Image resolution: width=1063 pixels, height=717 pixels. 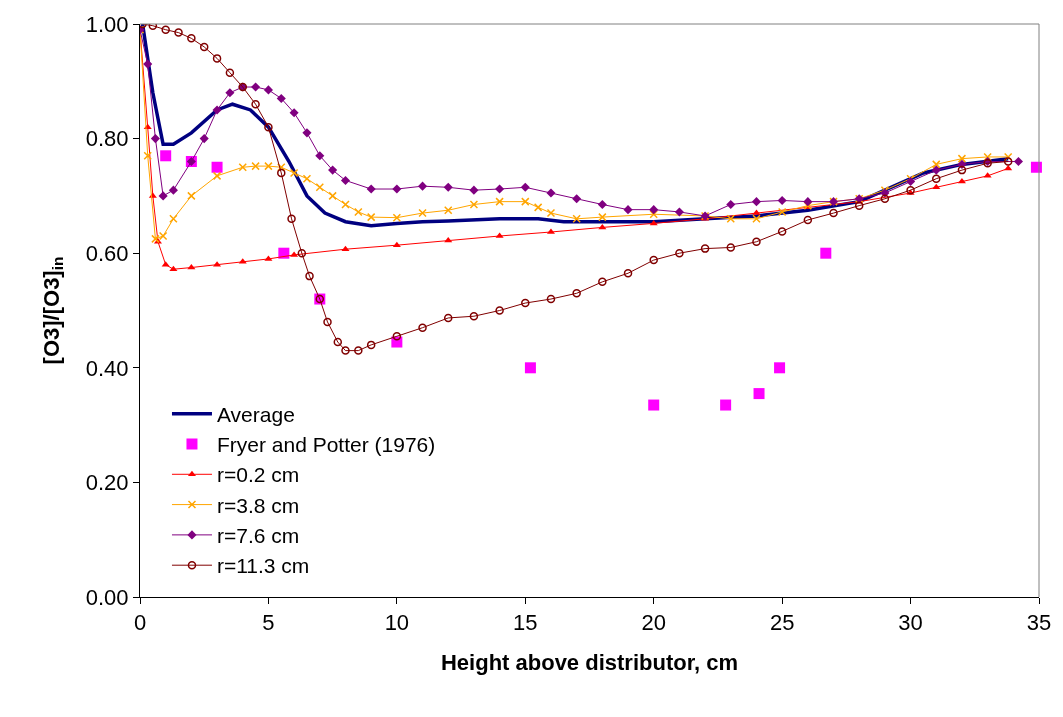 What do you see at coordinates (107, 368) in the screenshot?
I see `y-tick-label: 0.40` at bounding box center [107, 368].